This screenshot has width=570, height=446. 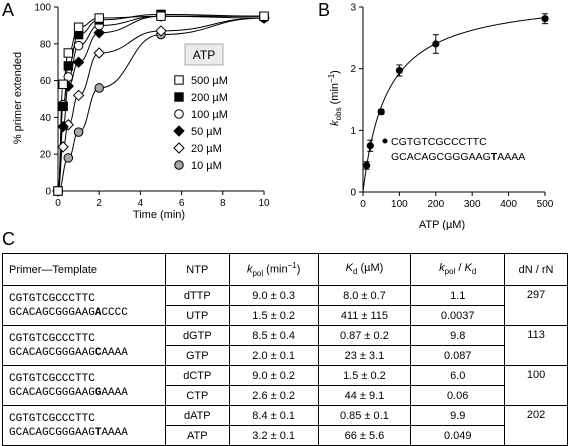 I want to click on panel-letter-a: A, so click(x=8, y=10).